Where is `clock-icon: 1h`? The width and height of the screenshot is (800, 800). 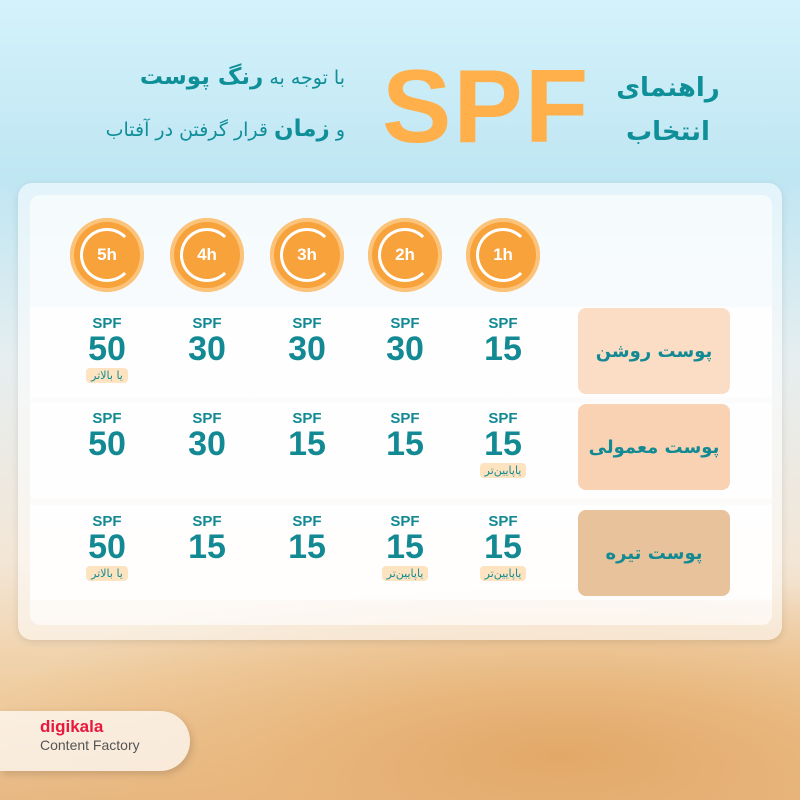
clock-icon: 1h is located at coordinates (503, 255).